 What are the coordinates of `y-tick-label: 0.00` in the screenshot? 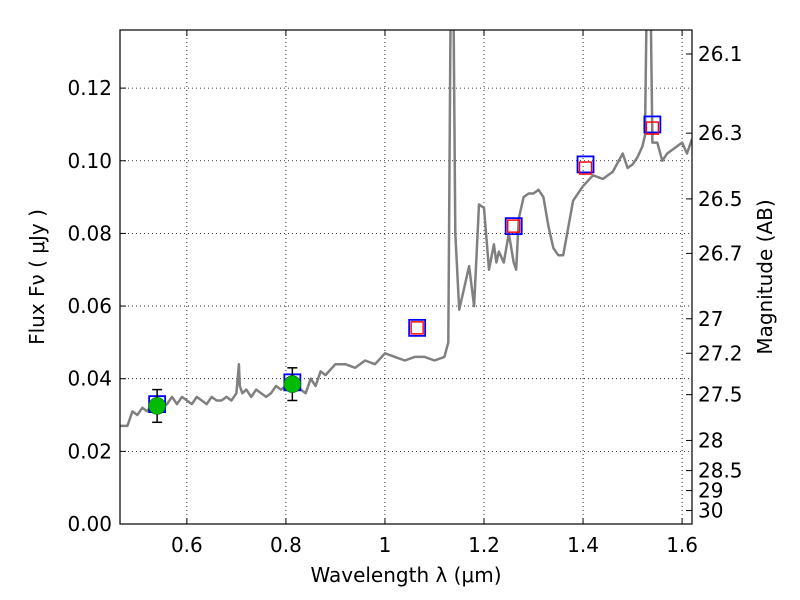 It's located at (89, 524).